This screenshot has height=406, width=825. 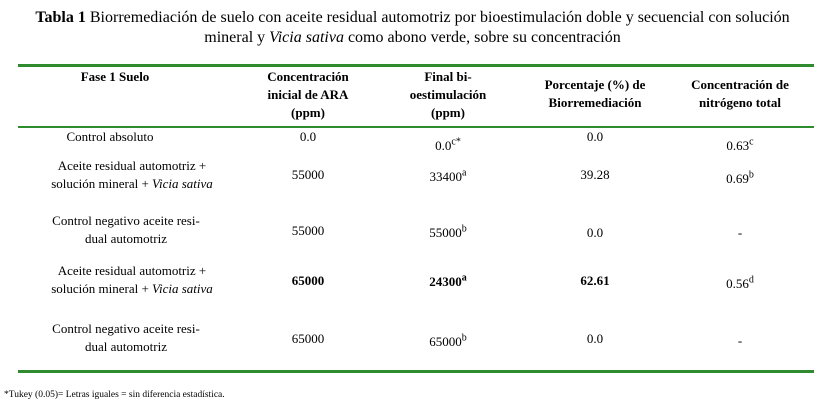 What do you see at coordinates (595, 84) in the screenshot?
I see `header-porcentaje-line1: Porcentaje (%) de` at bounding box center [595, 84].